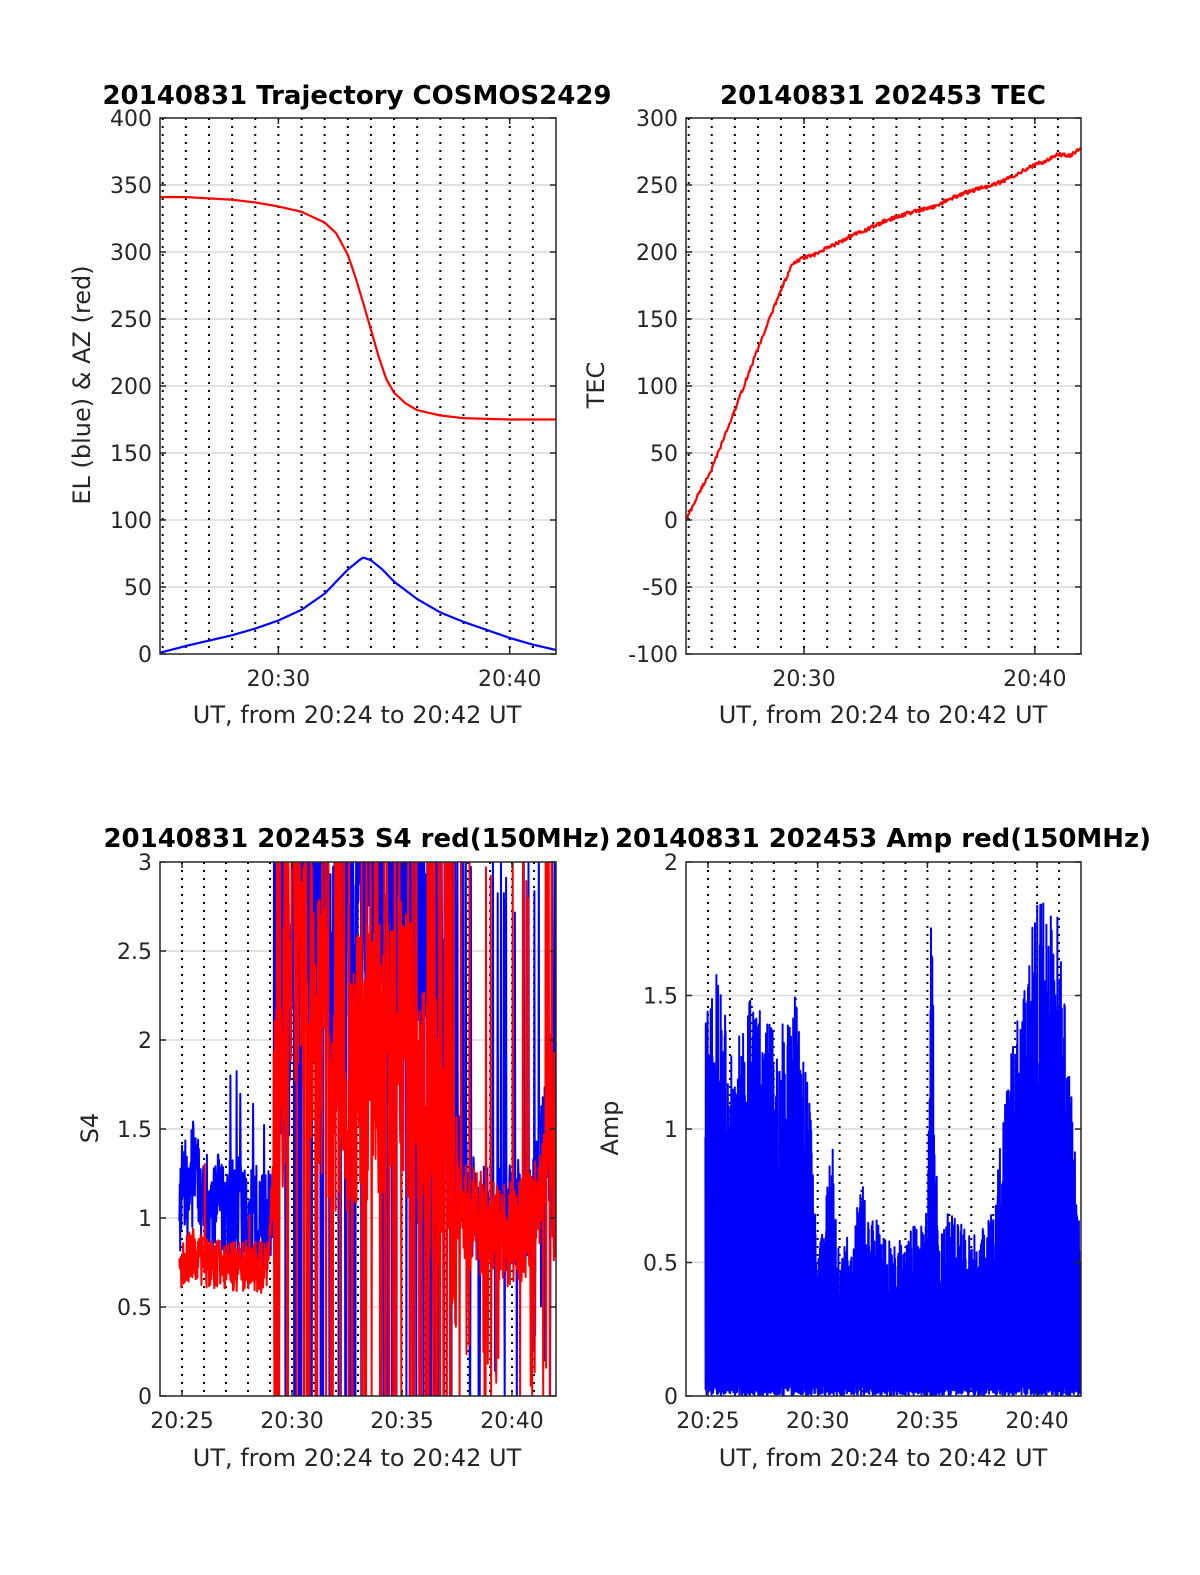 The height and width of the screenshot is (1575, 1200). I want to click on tec-title: 20140831 202453 TEC, so click(883, 96).